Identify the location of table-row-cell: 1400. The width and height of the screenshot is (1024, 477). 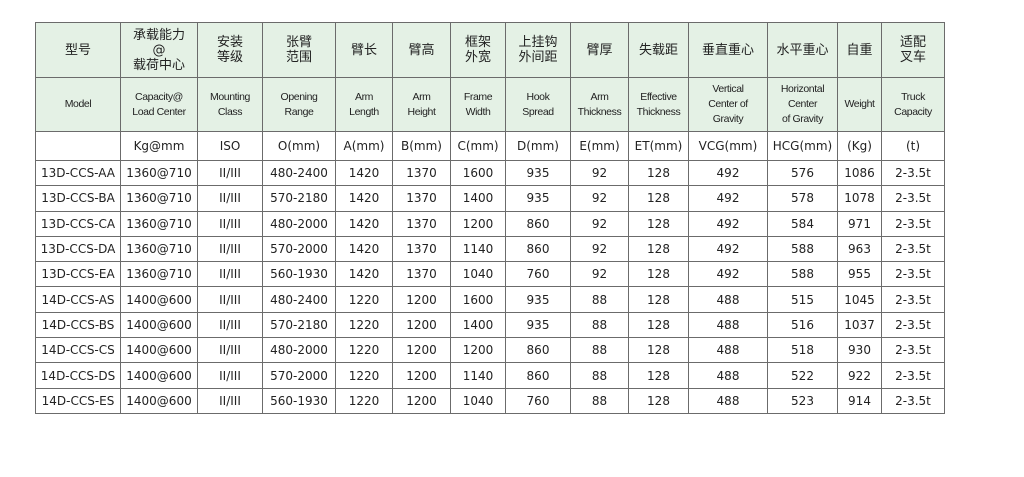
(478, 198).